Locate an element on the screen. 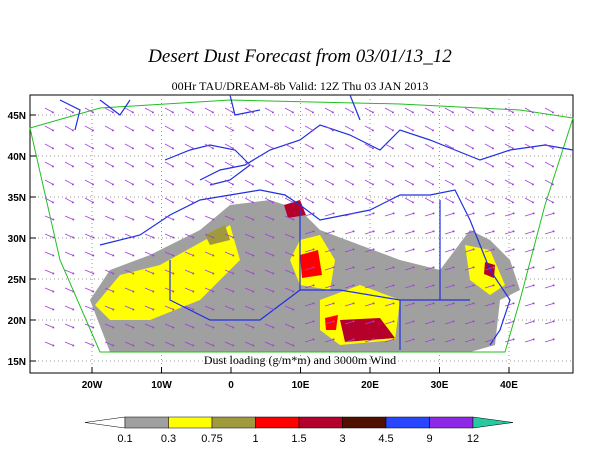 The height and width of the screenshot is (450, 600). lon-label: 10E is located at coordinates (301, 385).